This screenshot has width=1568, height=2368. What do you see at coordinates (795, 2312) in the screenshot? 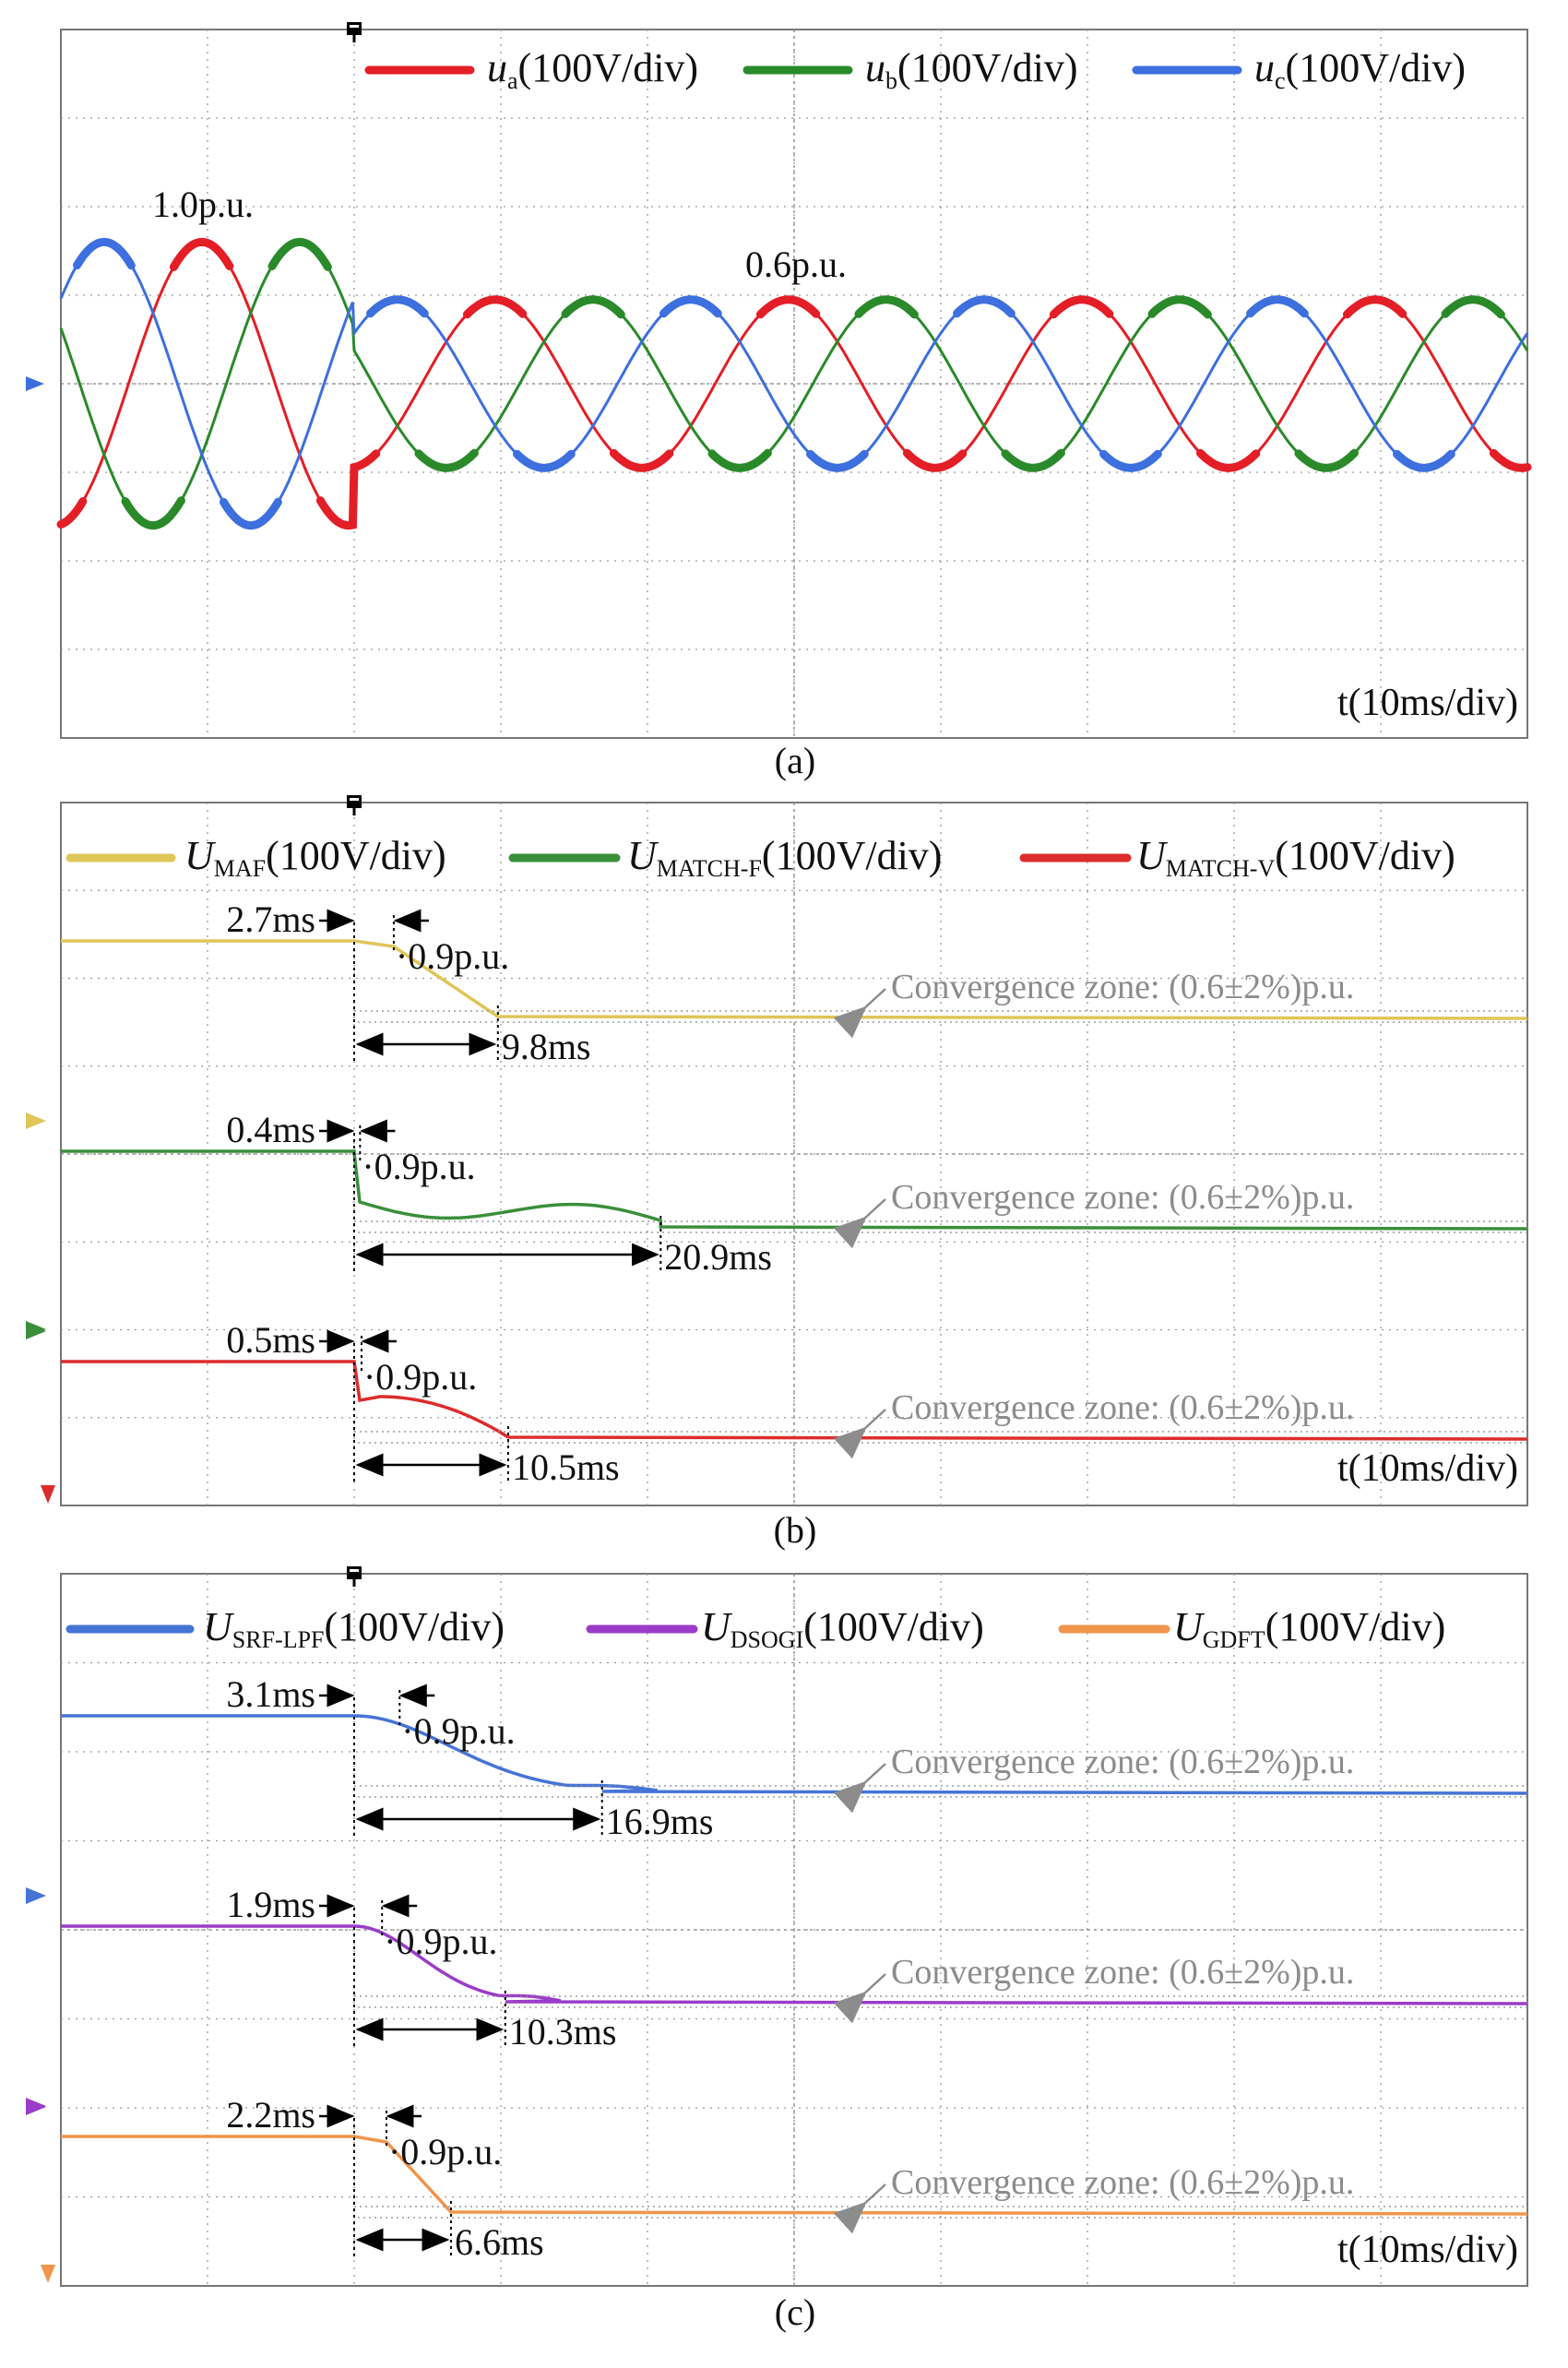
I see `caption-c: (c)` at bounding box center [795, 2312].